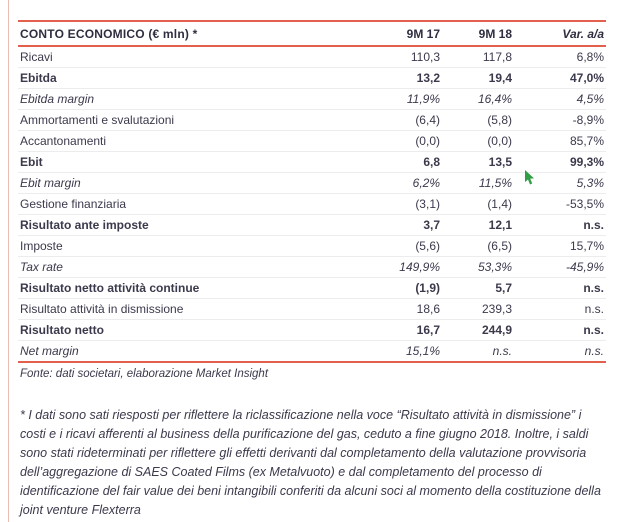 The width and height of the screenshot is (623, 522). What do you see at coordinates (187, 57) in the screenshot?
I see `row-label: Ricavi` at bounding box center [187, 57].